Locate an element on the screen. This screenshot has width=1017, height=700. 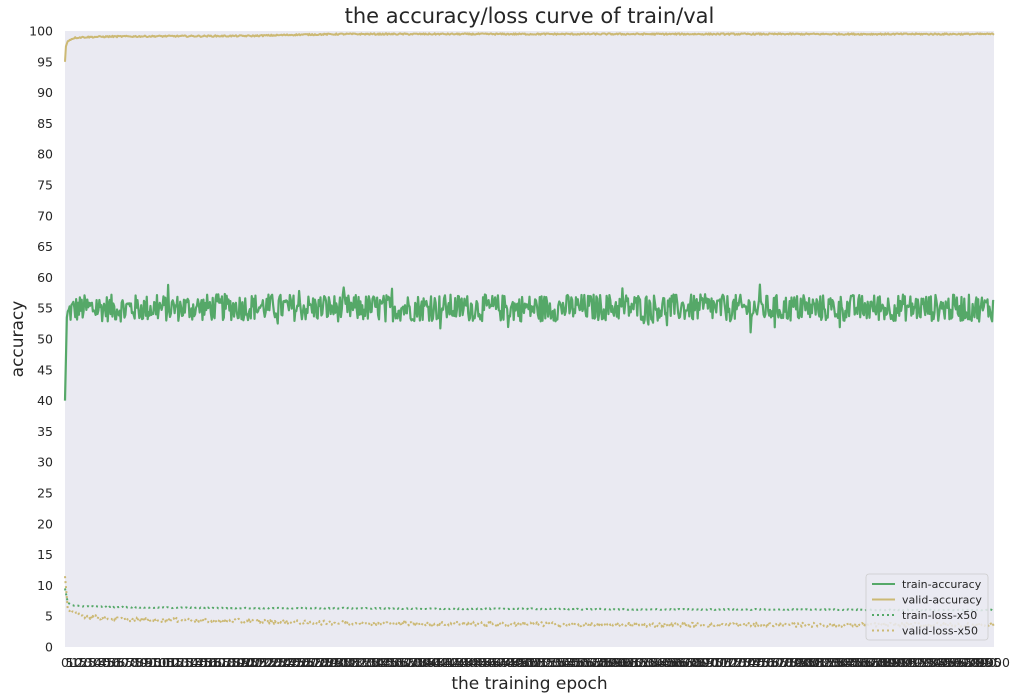
x-tick-label: 710 is located at coordinates (725, 662).